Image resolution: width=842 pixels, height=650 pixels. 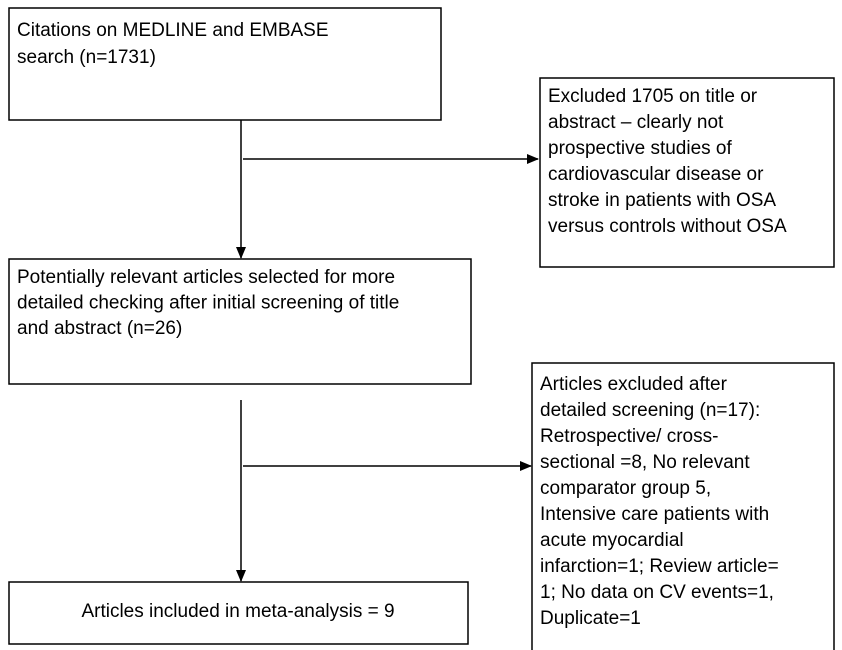 What do you see at coordinates (662, 200) in the screenshot?
I see `box-text: stroke in patients with OSA` at bounding box center [662, 200].